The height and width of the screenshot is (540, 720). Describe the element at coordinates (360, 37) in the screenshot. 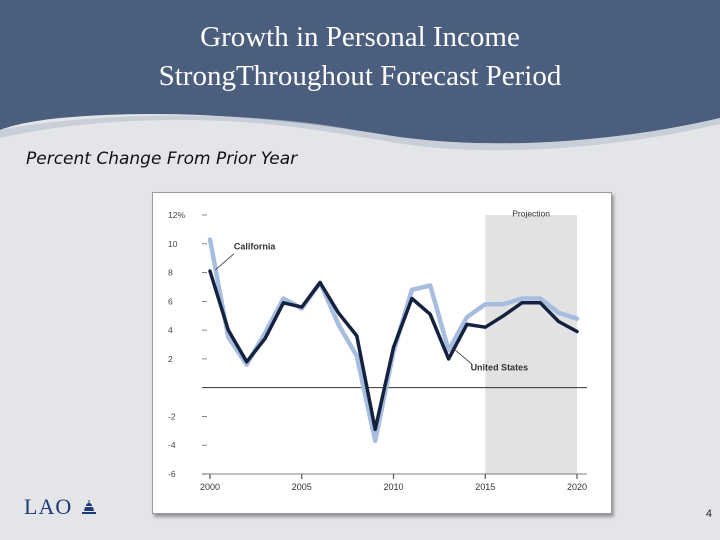

I see `title-line-1: Growth in Personal Income` at that location.